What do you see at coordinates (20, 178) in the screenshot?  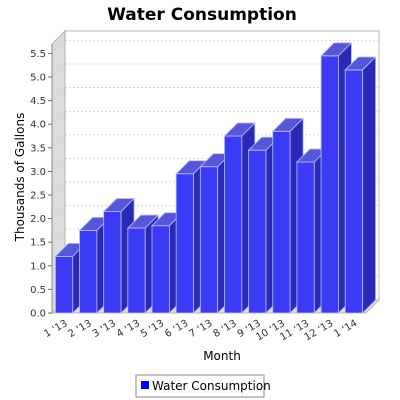 I see `y-axis-label: Thousands of Gallons` at bounding box center [20, 178].